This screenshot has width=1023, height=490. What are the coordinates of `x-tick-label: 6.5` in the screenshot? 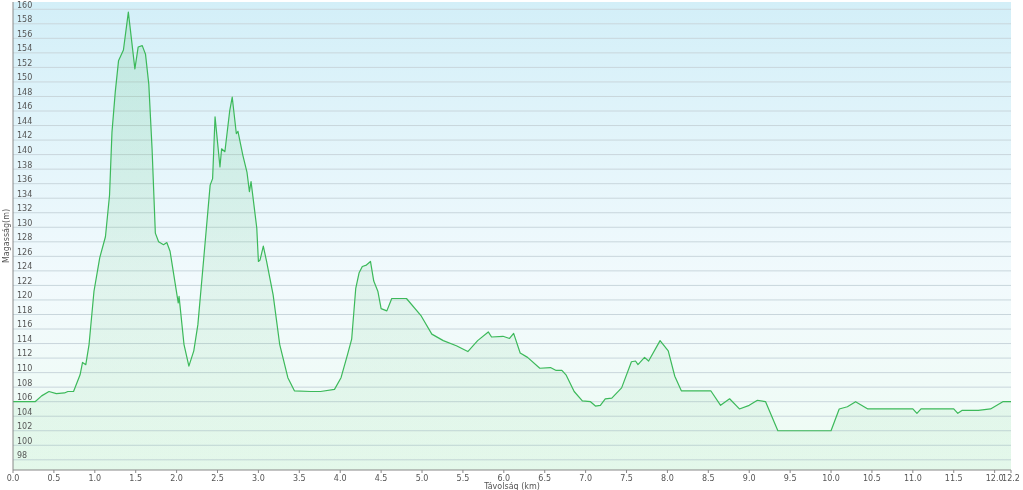 It's located at (545, 478).